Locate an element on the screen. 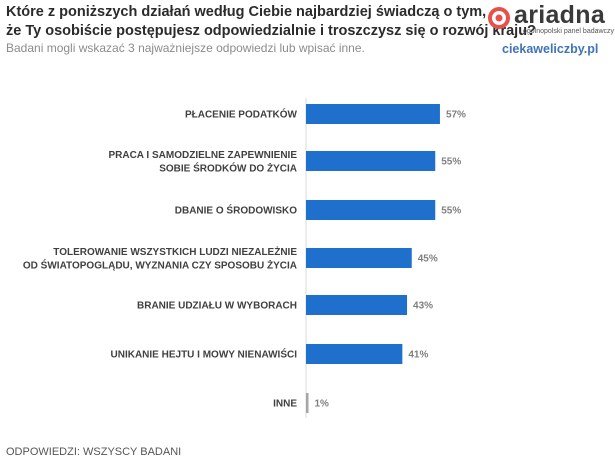 This screenshot has height=463, width=615. category-label: UNIKANIE HEJTU I MOWY NIENAWIŚCI is located at coordinates (204, 354).